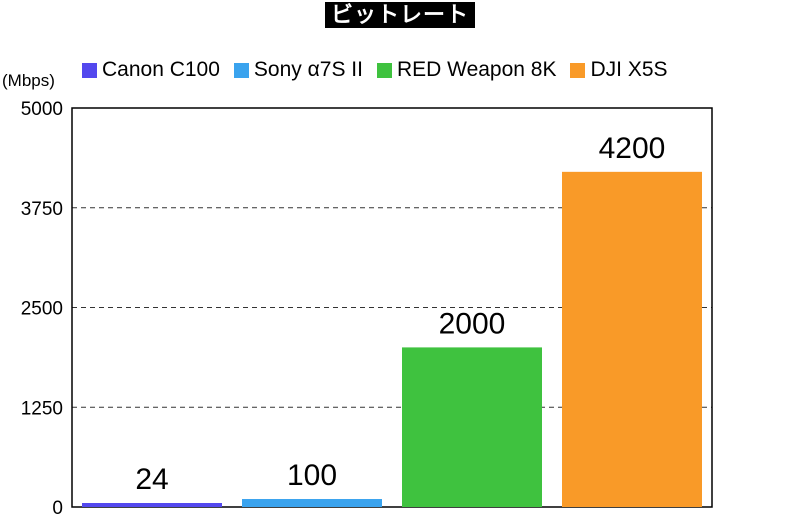  Describe the element at coordinates (151, 479) in the screenshot. I see `bar-value-label: 24` at that location.